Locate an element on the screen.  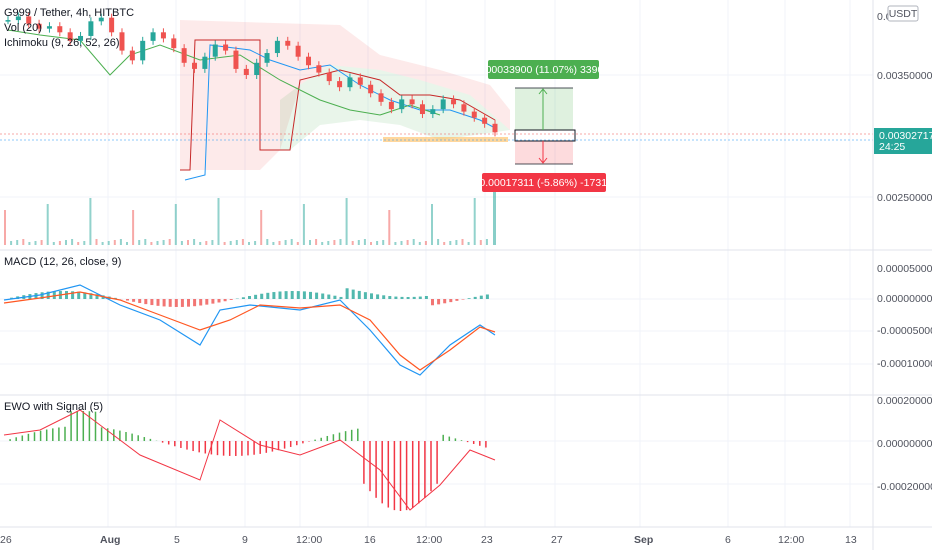
ewo-tick-1: 0.00020000 is located at coordinates (904, 401).